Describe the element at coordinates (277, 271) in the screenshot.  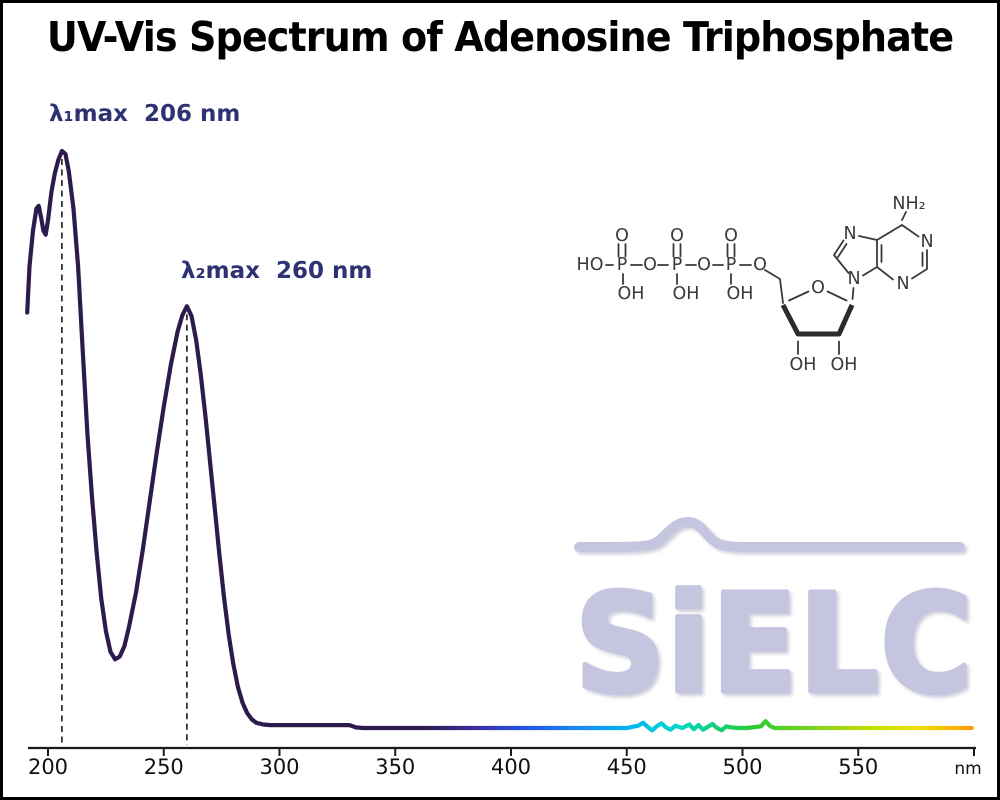
I see `peak-annotation-2: λ₂max 260 nm` at that location.